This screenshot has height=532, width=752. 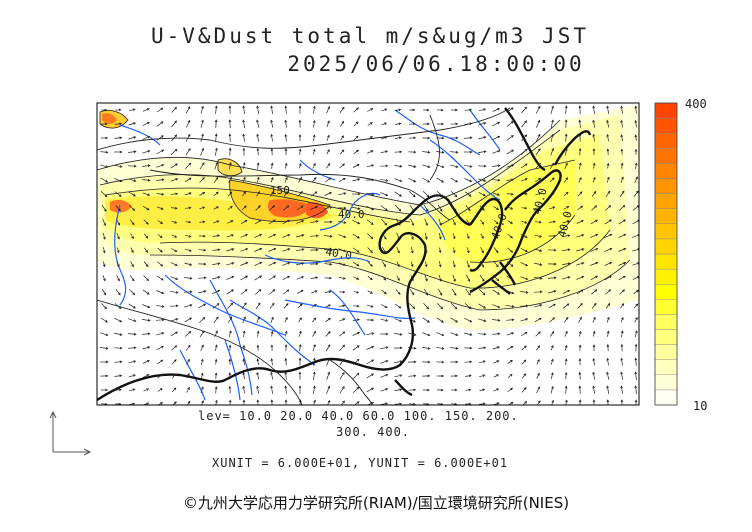 What do you see at coordinates (376, 503) in the screenshot?
I see `copyright-credit: ©九州大学応用力学研究所(RIAM)/国立環境研究所(NIES)` at bounding box center [376, 503].